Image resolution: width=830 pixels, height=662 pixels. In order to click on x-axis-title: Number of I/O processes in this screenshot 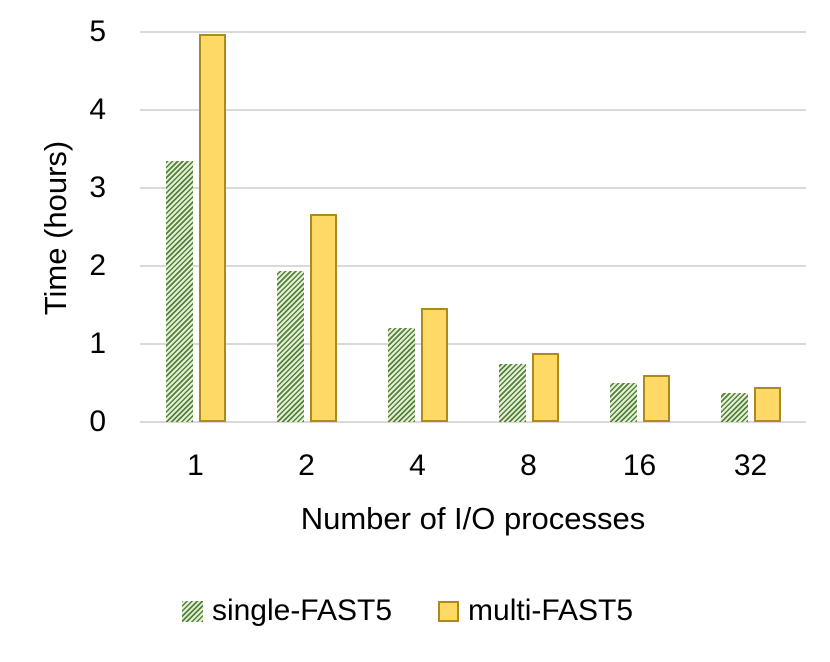, I will do `click(473, 518)`.